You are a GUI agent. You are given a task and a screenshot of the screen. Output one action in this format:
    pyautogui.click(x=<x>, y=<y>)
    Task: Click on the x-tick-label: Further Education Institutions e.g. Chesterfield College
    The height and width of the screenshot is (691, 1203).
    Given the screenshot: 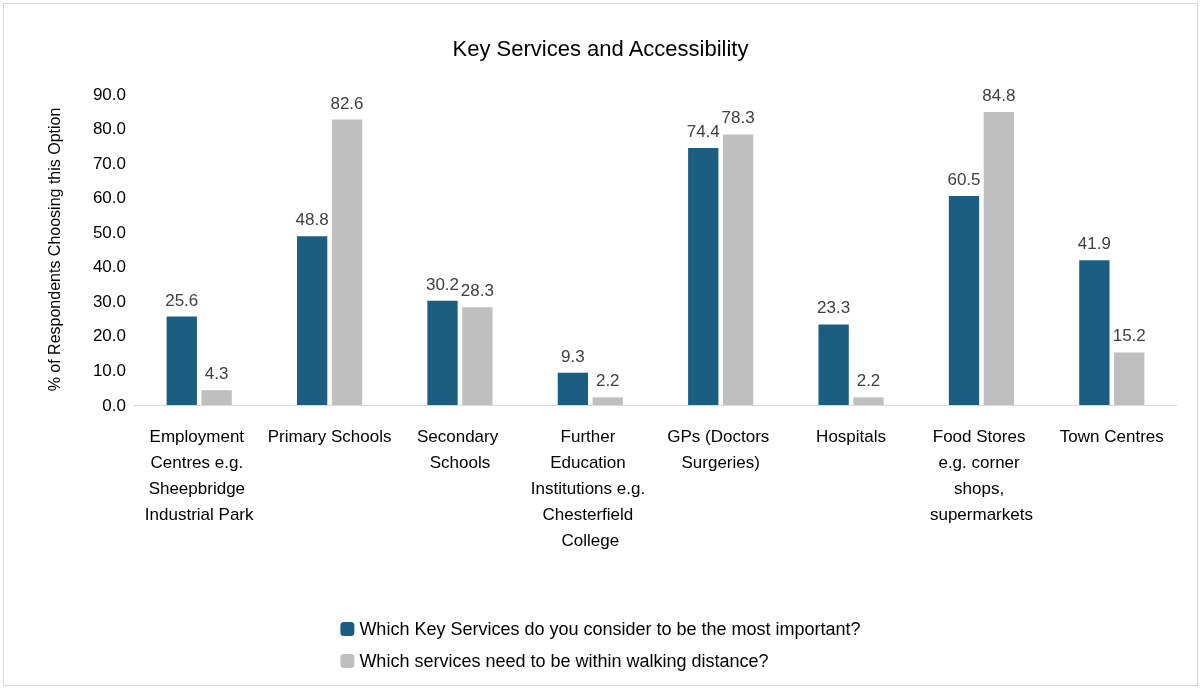 What is the action you would take?
    pyautogui.click(x=590, y=488)
    